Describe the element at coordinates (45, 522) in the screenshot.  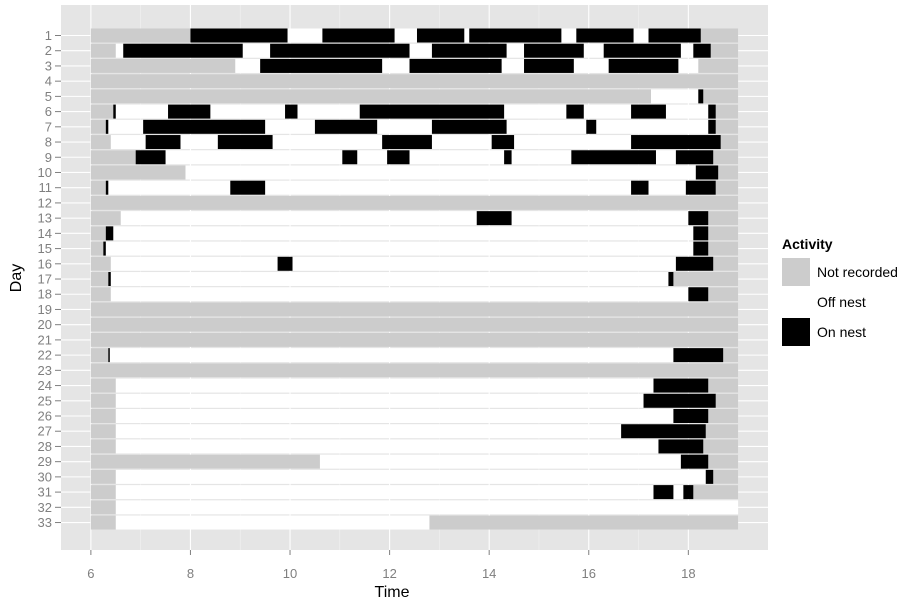
I see `y-tick-label: 33` at that location.